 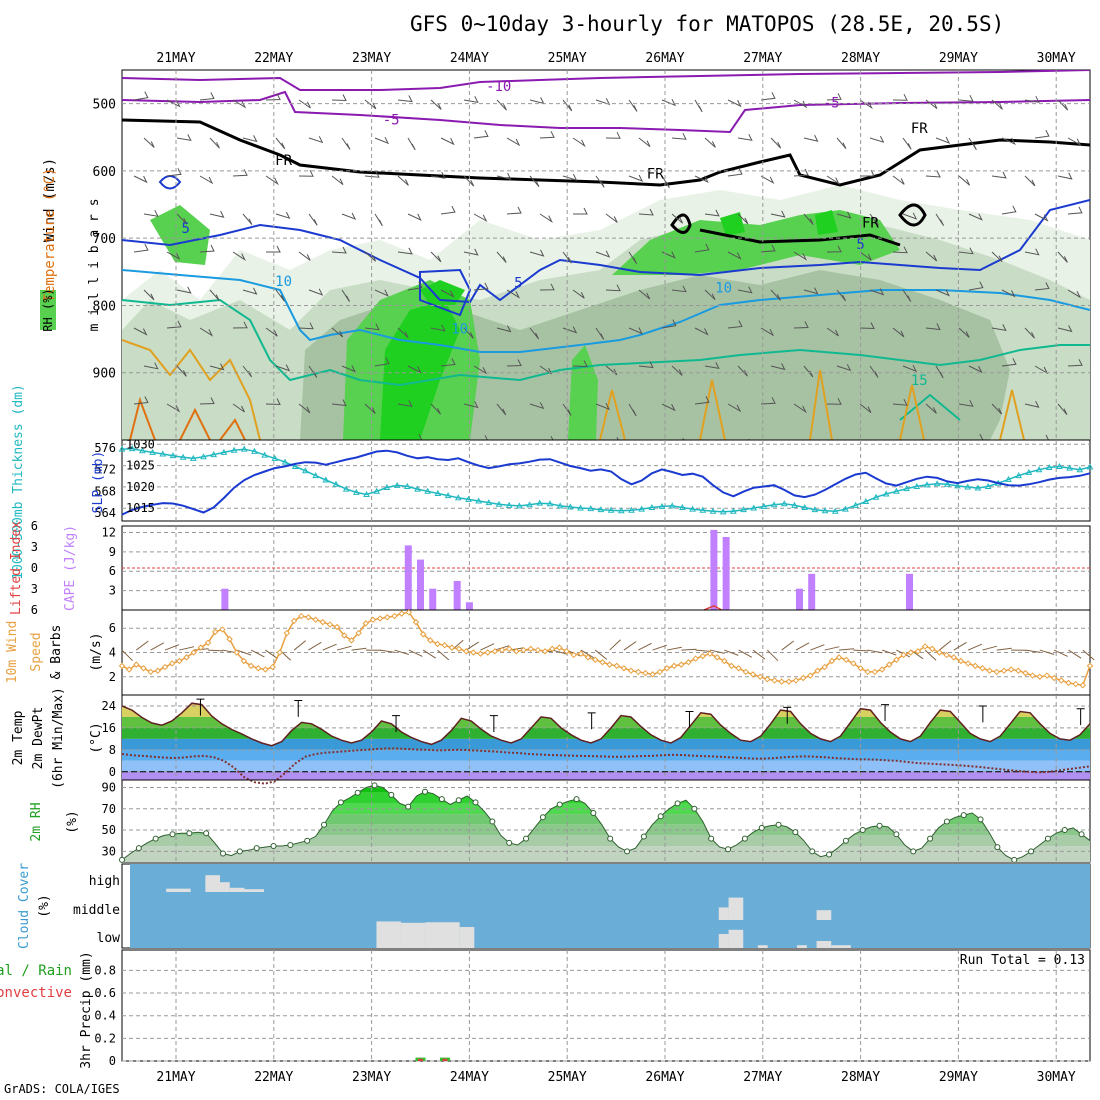 I want to click on rh-shading, so click(x=420, y=370).